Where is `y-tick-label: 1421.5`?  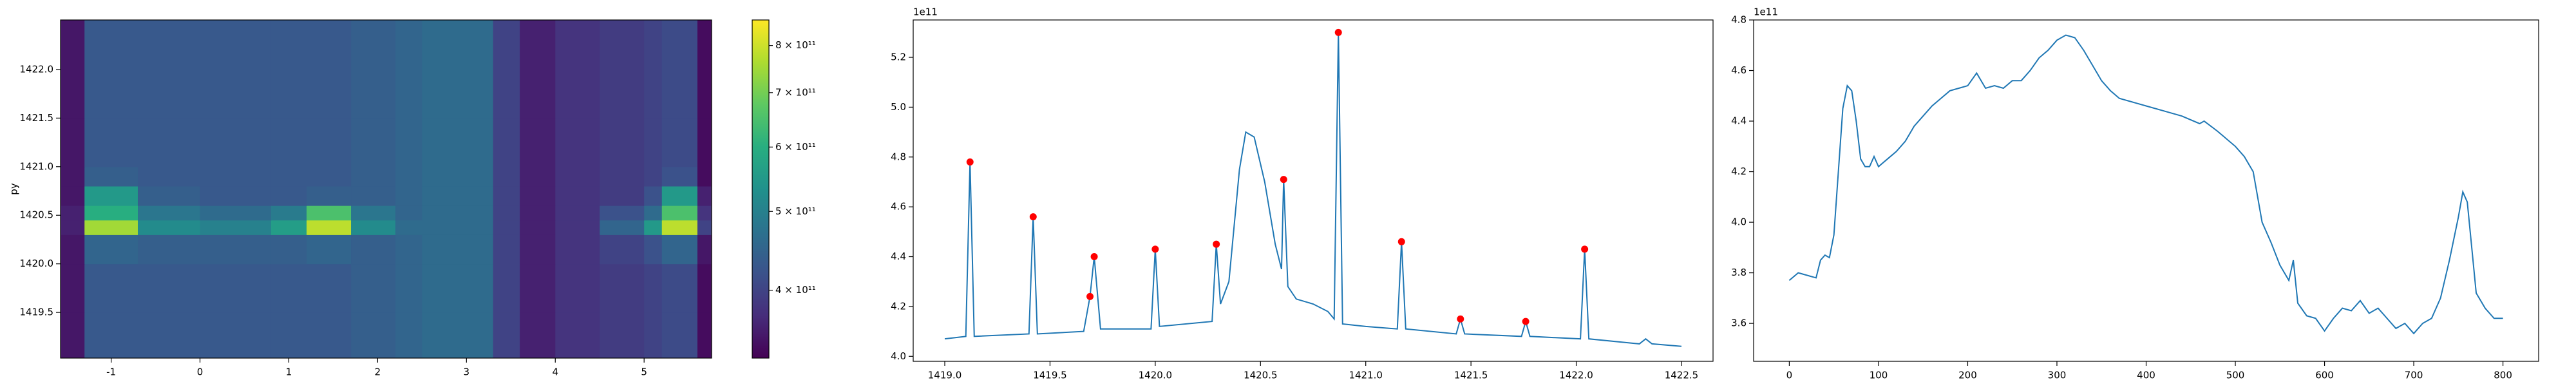
y-tick-label: 1421.5 is located at coordinates (37, 118).